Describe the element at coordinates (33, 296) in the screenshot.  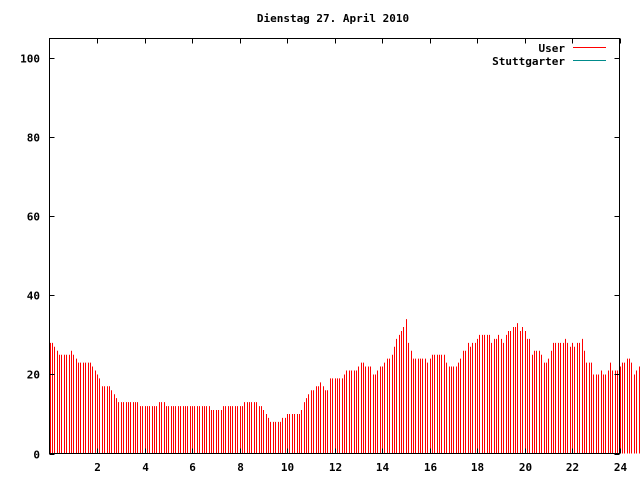
I see `y-tick-label: 40` at that location.